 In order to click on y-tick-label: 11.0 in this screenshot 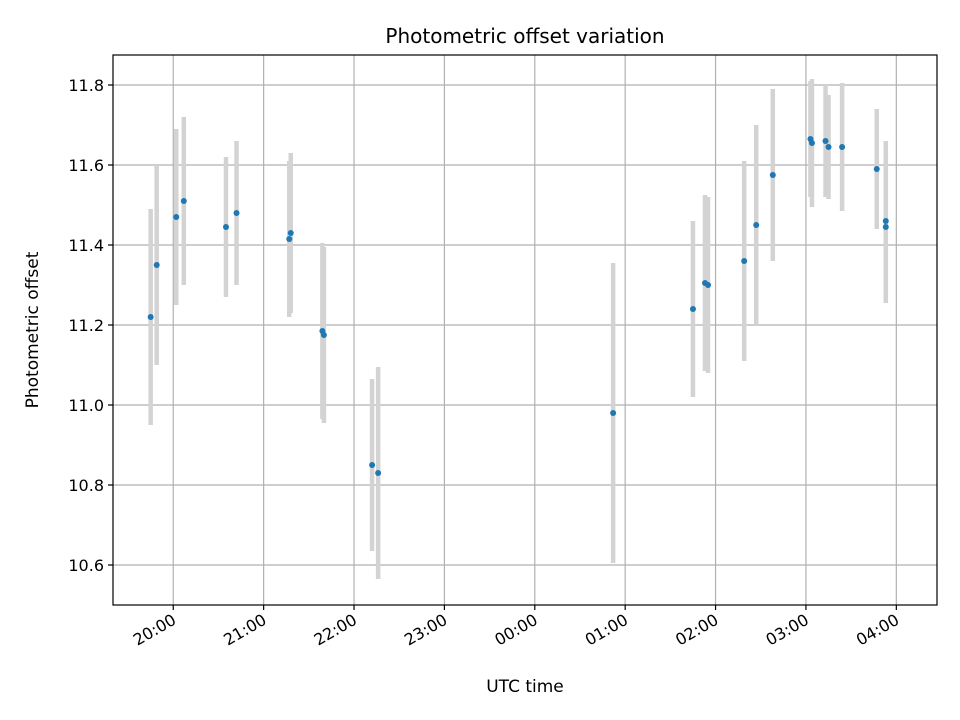, I will do `click(86, 405)`.